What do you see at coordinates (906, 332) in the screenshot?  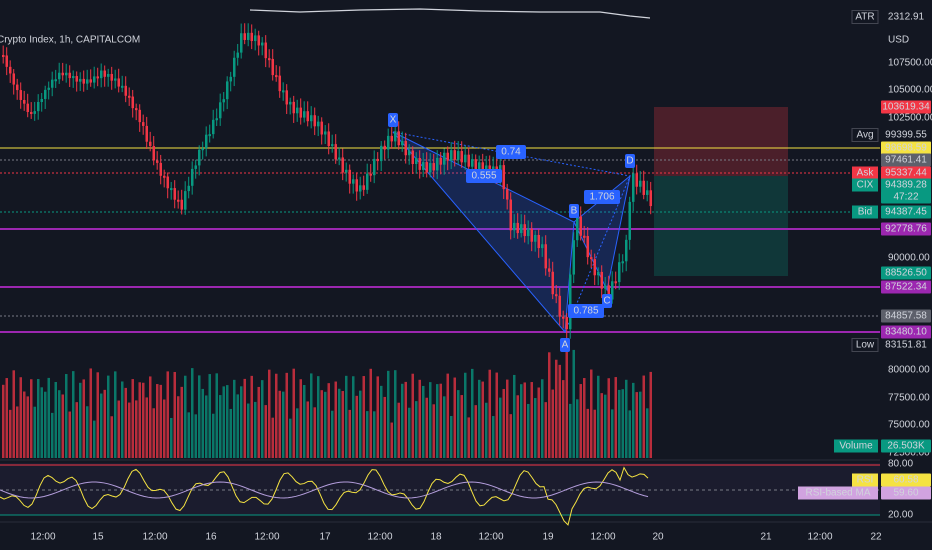 I see `price-tag-value: 83480.10` at bounding box center [906, 332].